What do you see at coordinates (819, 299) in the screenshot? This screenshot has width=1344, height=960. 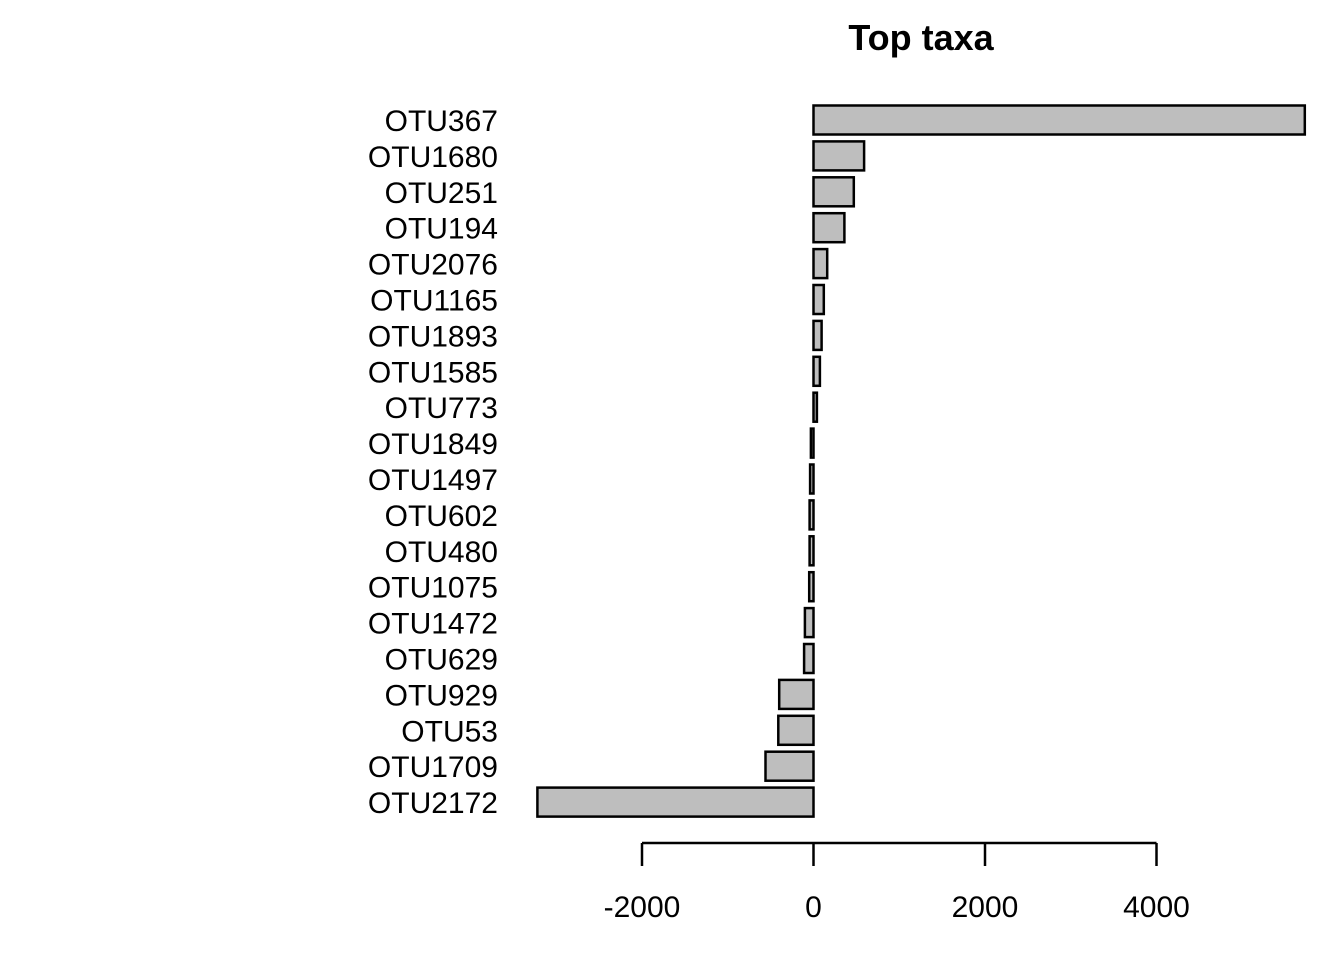 I see `bar-otu1165` at bounding box center [819, 299].